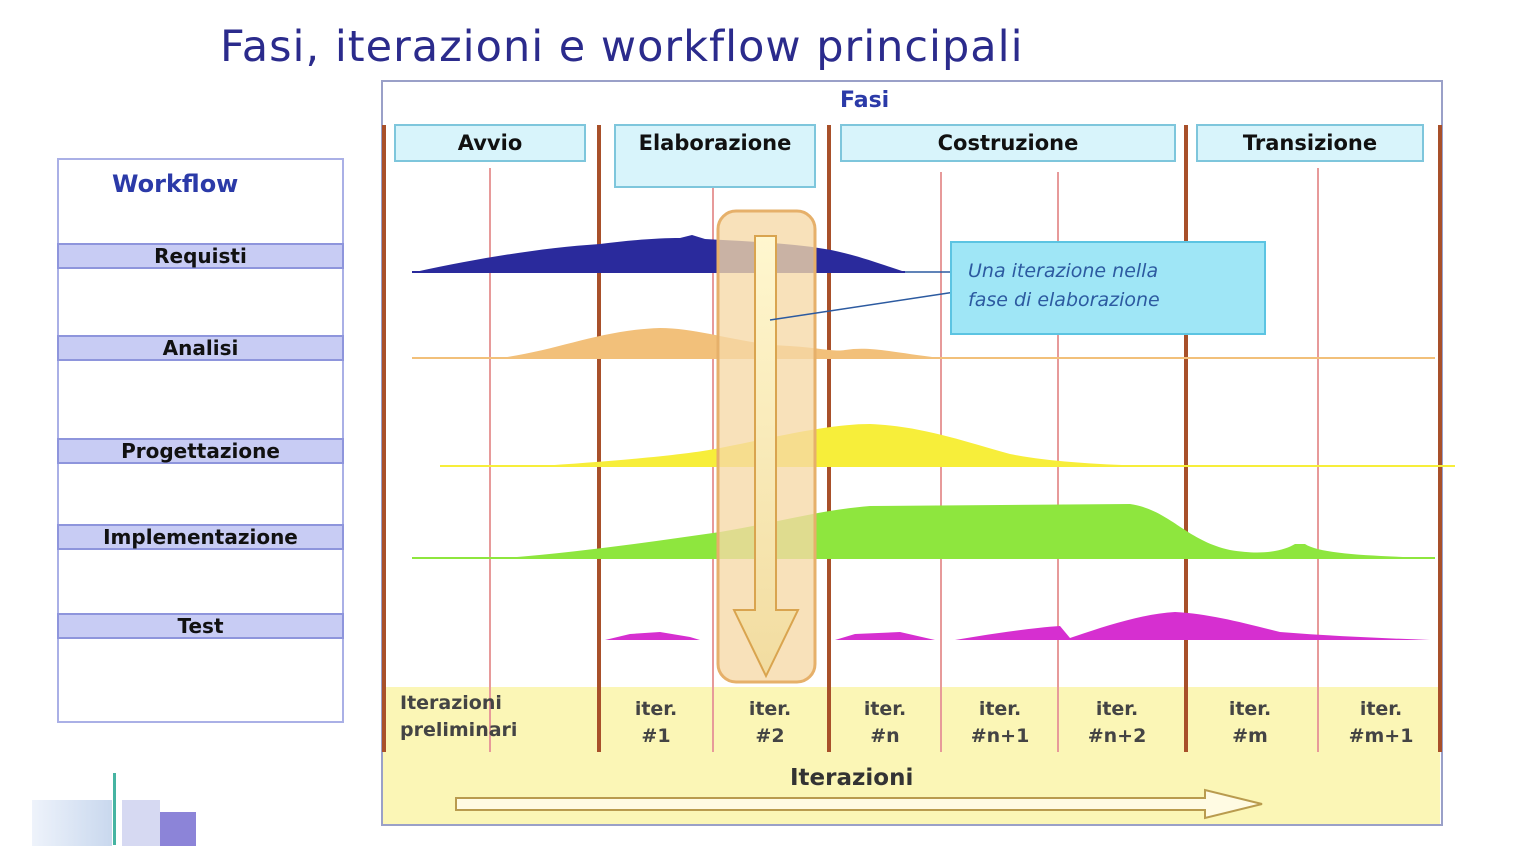  What do you see at coordinates (1250, 723) in the screenshot?
I see `iteration-m: iter. #m` at bounding box center [1250, 723].